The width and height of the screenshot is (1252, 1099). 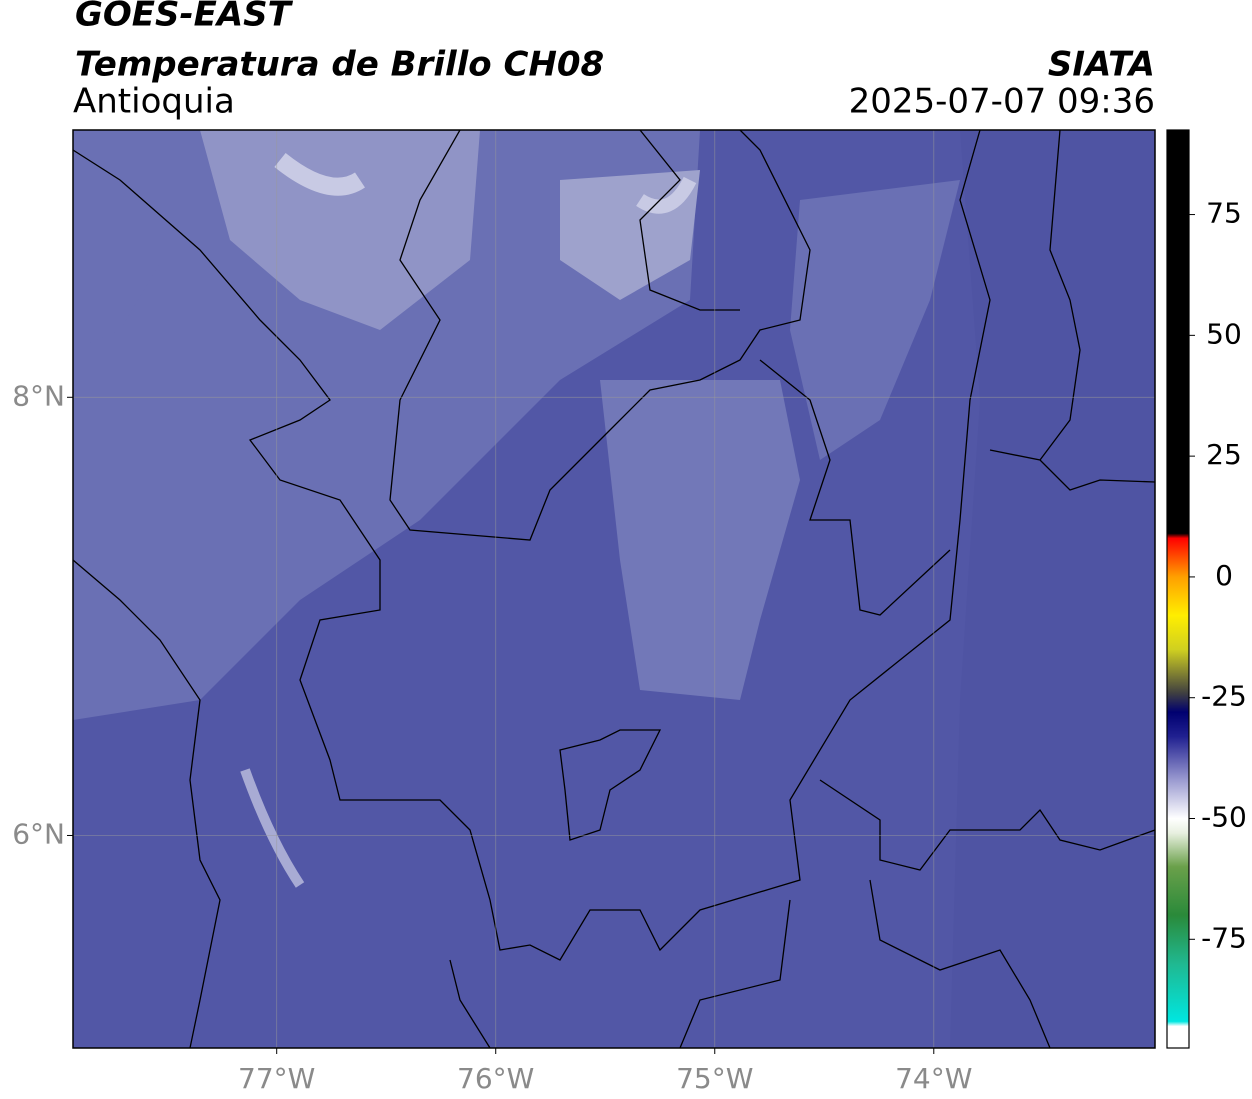 What do you see at coordinates (276, 1078) in the screenshot?
I see `x-tick-label: 77°W` at bounding box center [276, 1078].